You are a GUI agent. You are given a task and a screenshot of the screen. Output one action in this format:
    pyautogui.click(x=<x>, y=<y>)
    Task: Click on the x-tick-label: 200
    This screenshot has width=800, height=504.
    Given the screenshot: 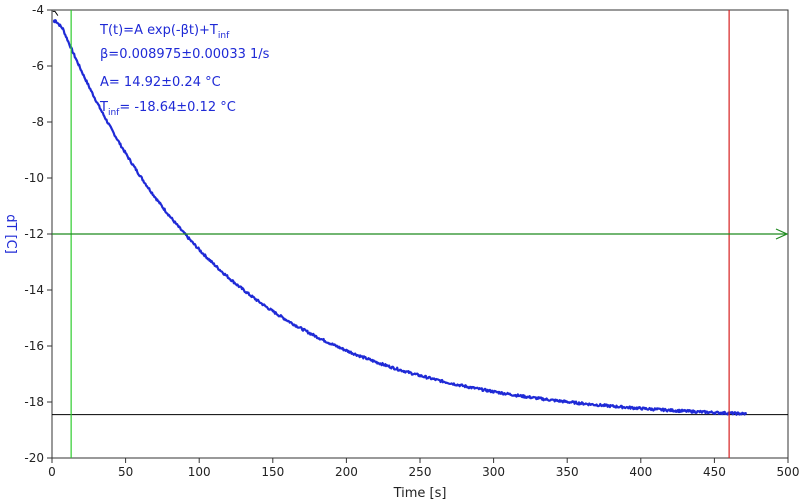 What is the action you would take?
    pyautogui.click(x=346, y=472)
    